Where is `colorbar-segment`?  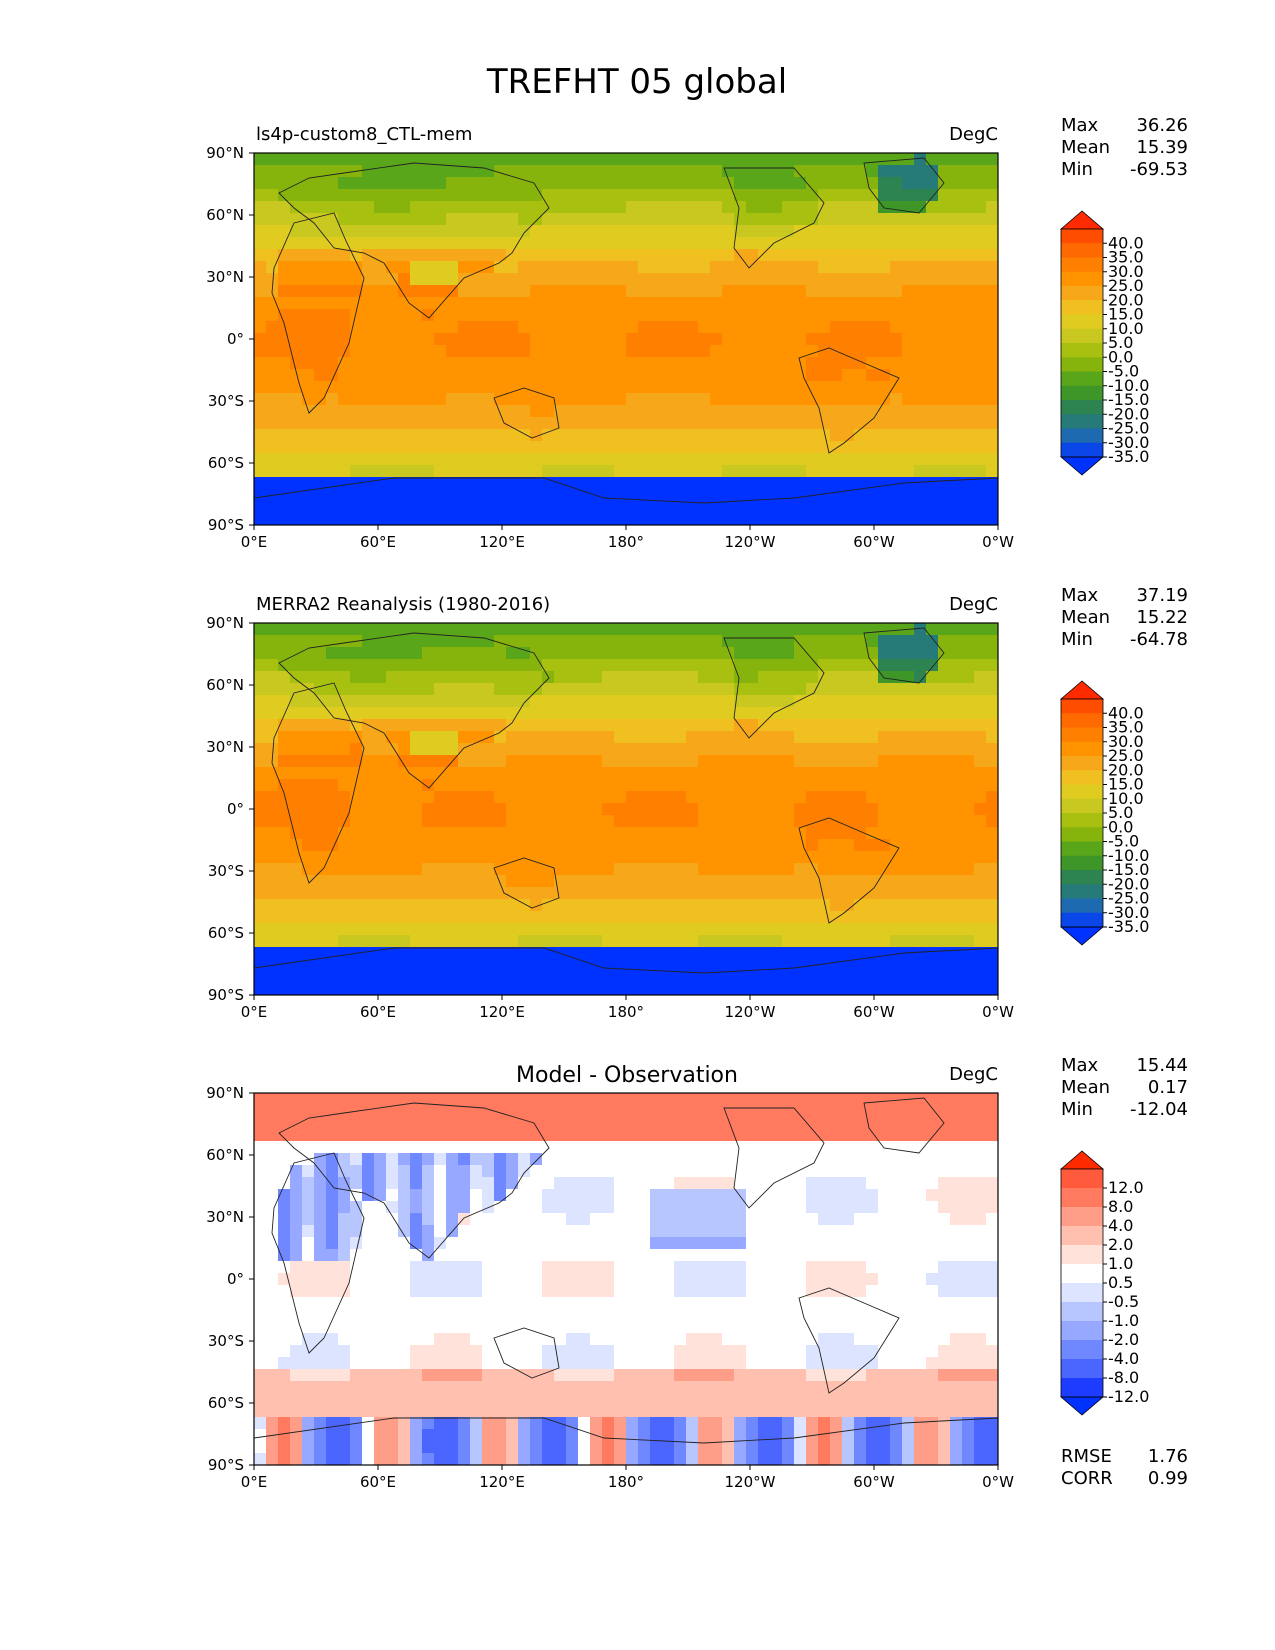
colorbar-segment is located at coordinates (1082, 322).